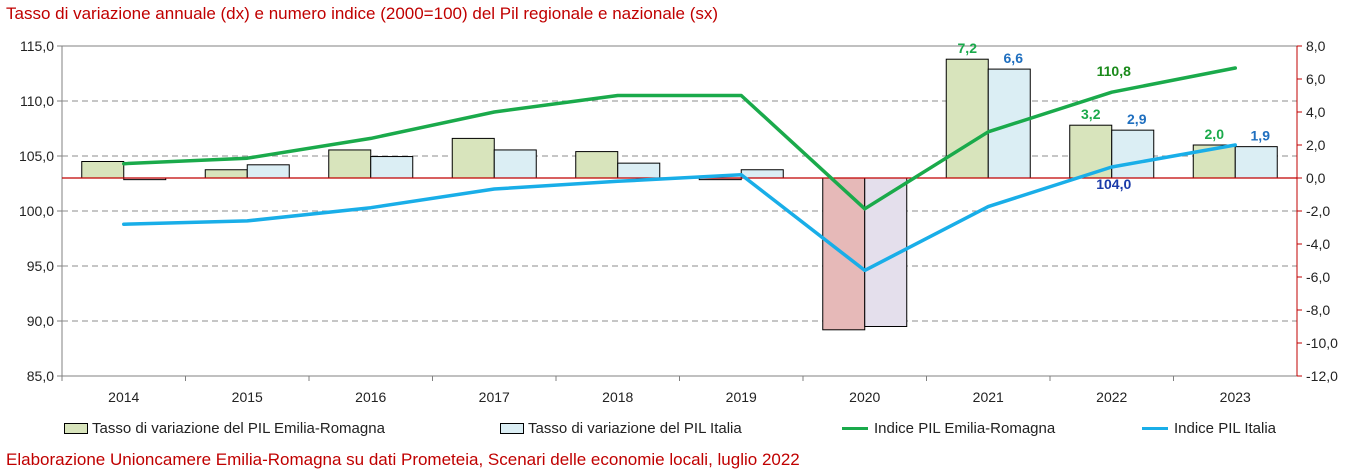  I want to click on x-axis-tick-label: 2020, so click(864, 397).